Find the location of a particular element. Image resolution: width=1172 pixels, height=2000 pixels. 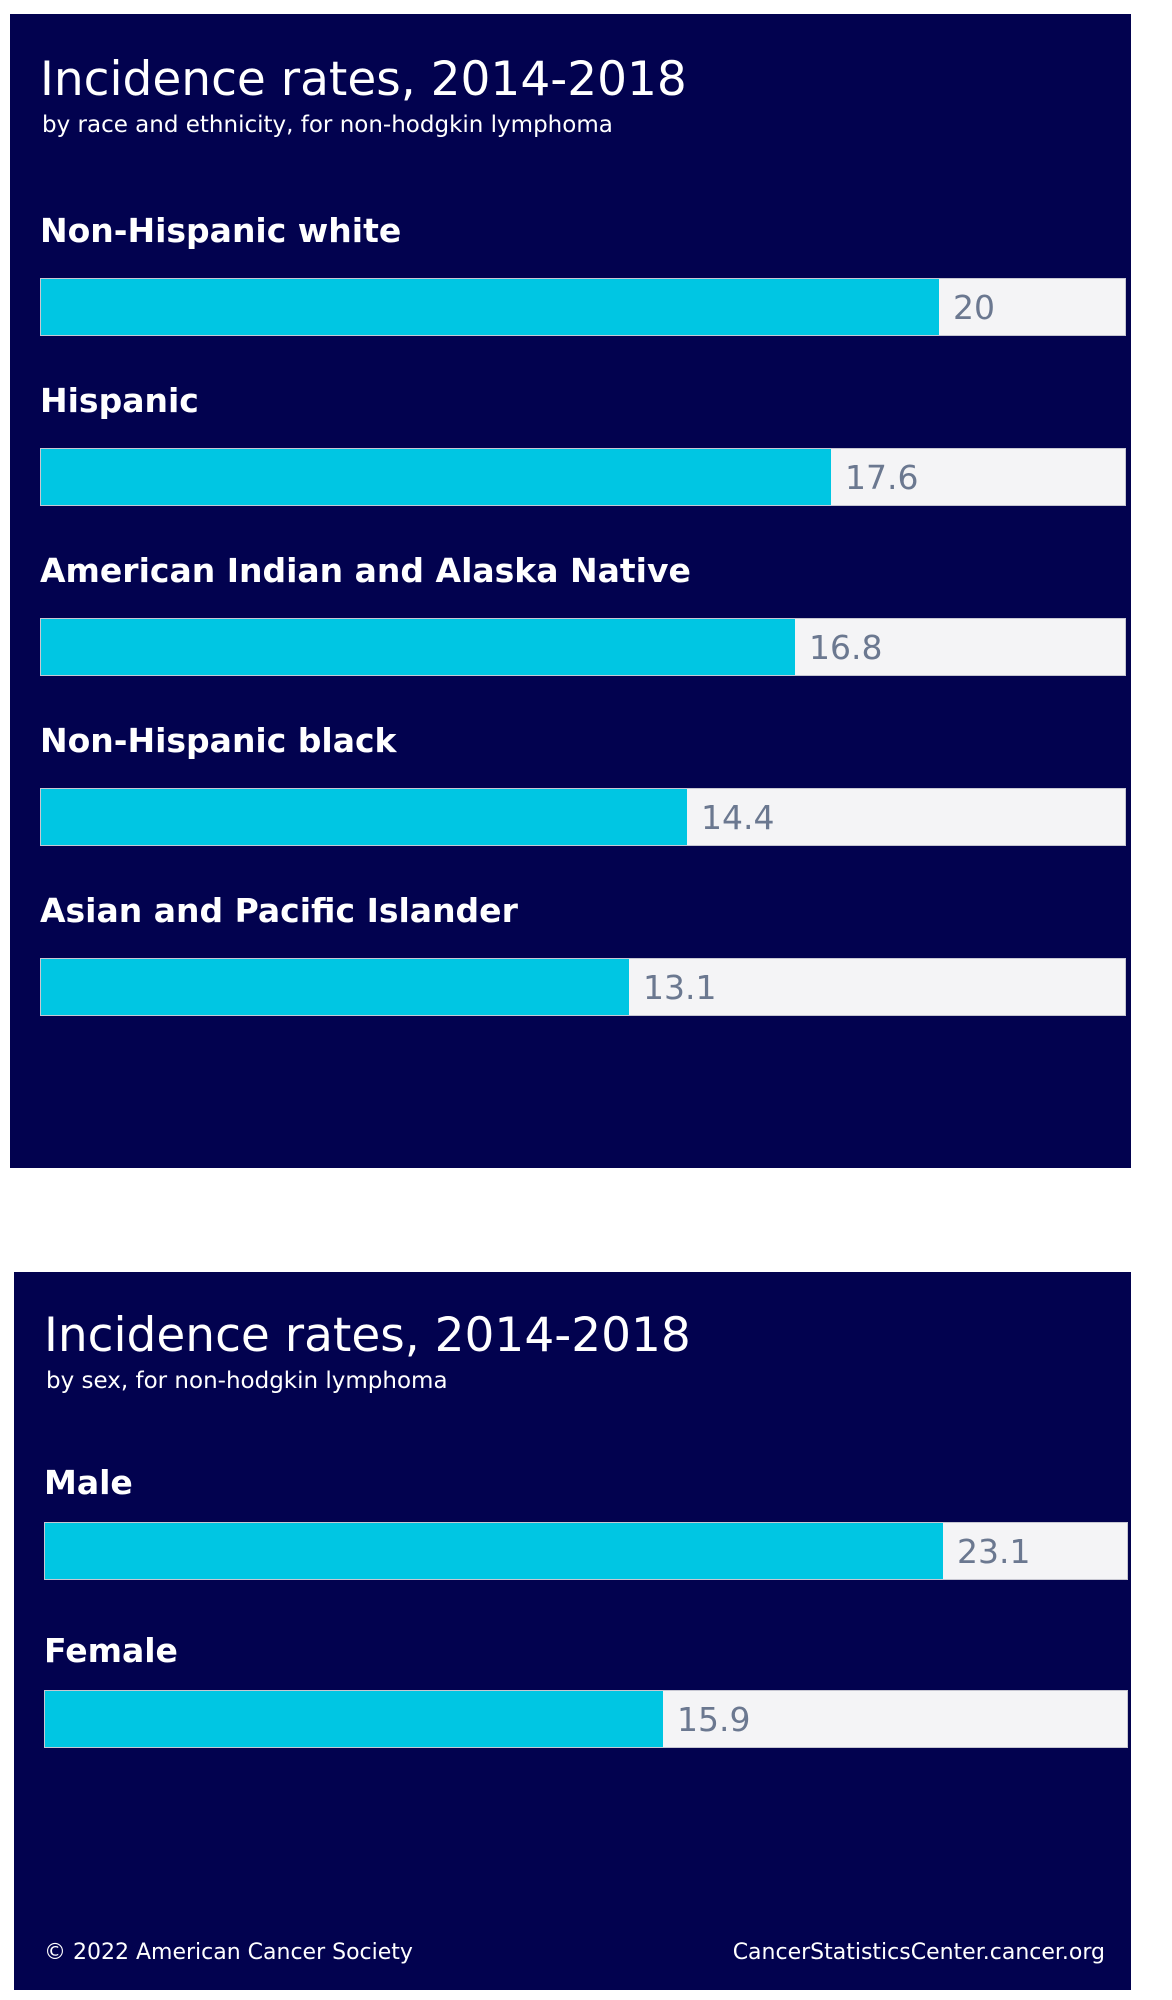

bar-value-label: 15.9 is located at coordinates (714, 1719).